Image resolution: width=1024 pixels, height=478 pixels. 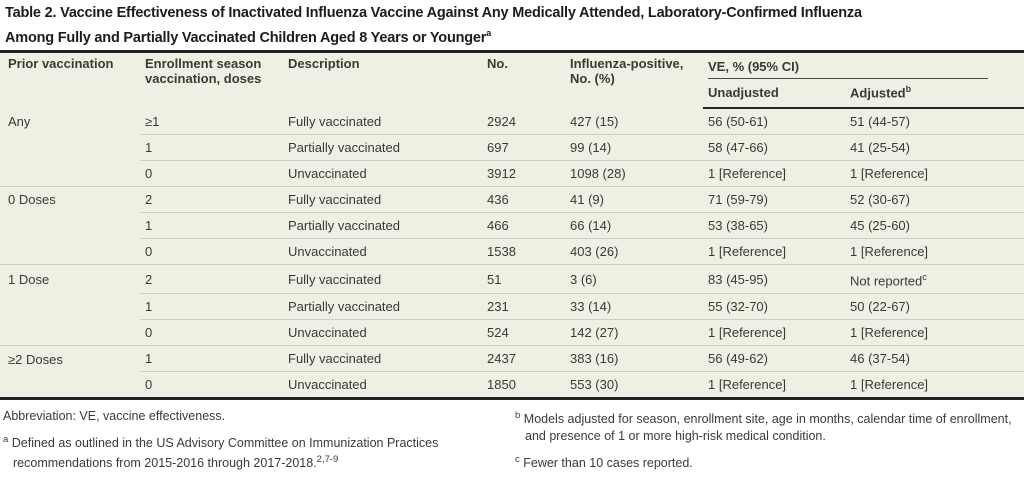 What do you see at coordinates (594, 121) in the screenshot?
I see `cell-influenza-positive: 427 (15)` at bounding box center [594, 121].